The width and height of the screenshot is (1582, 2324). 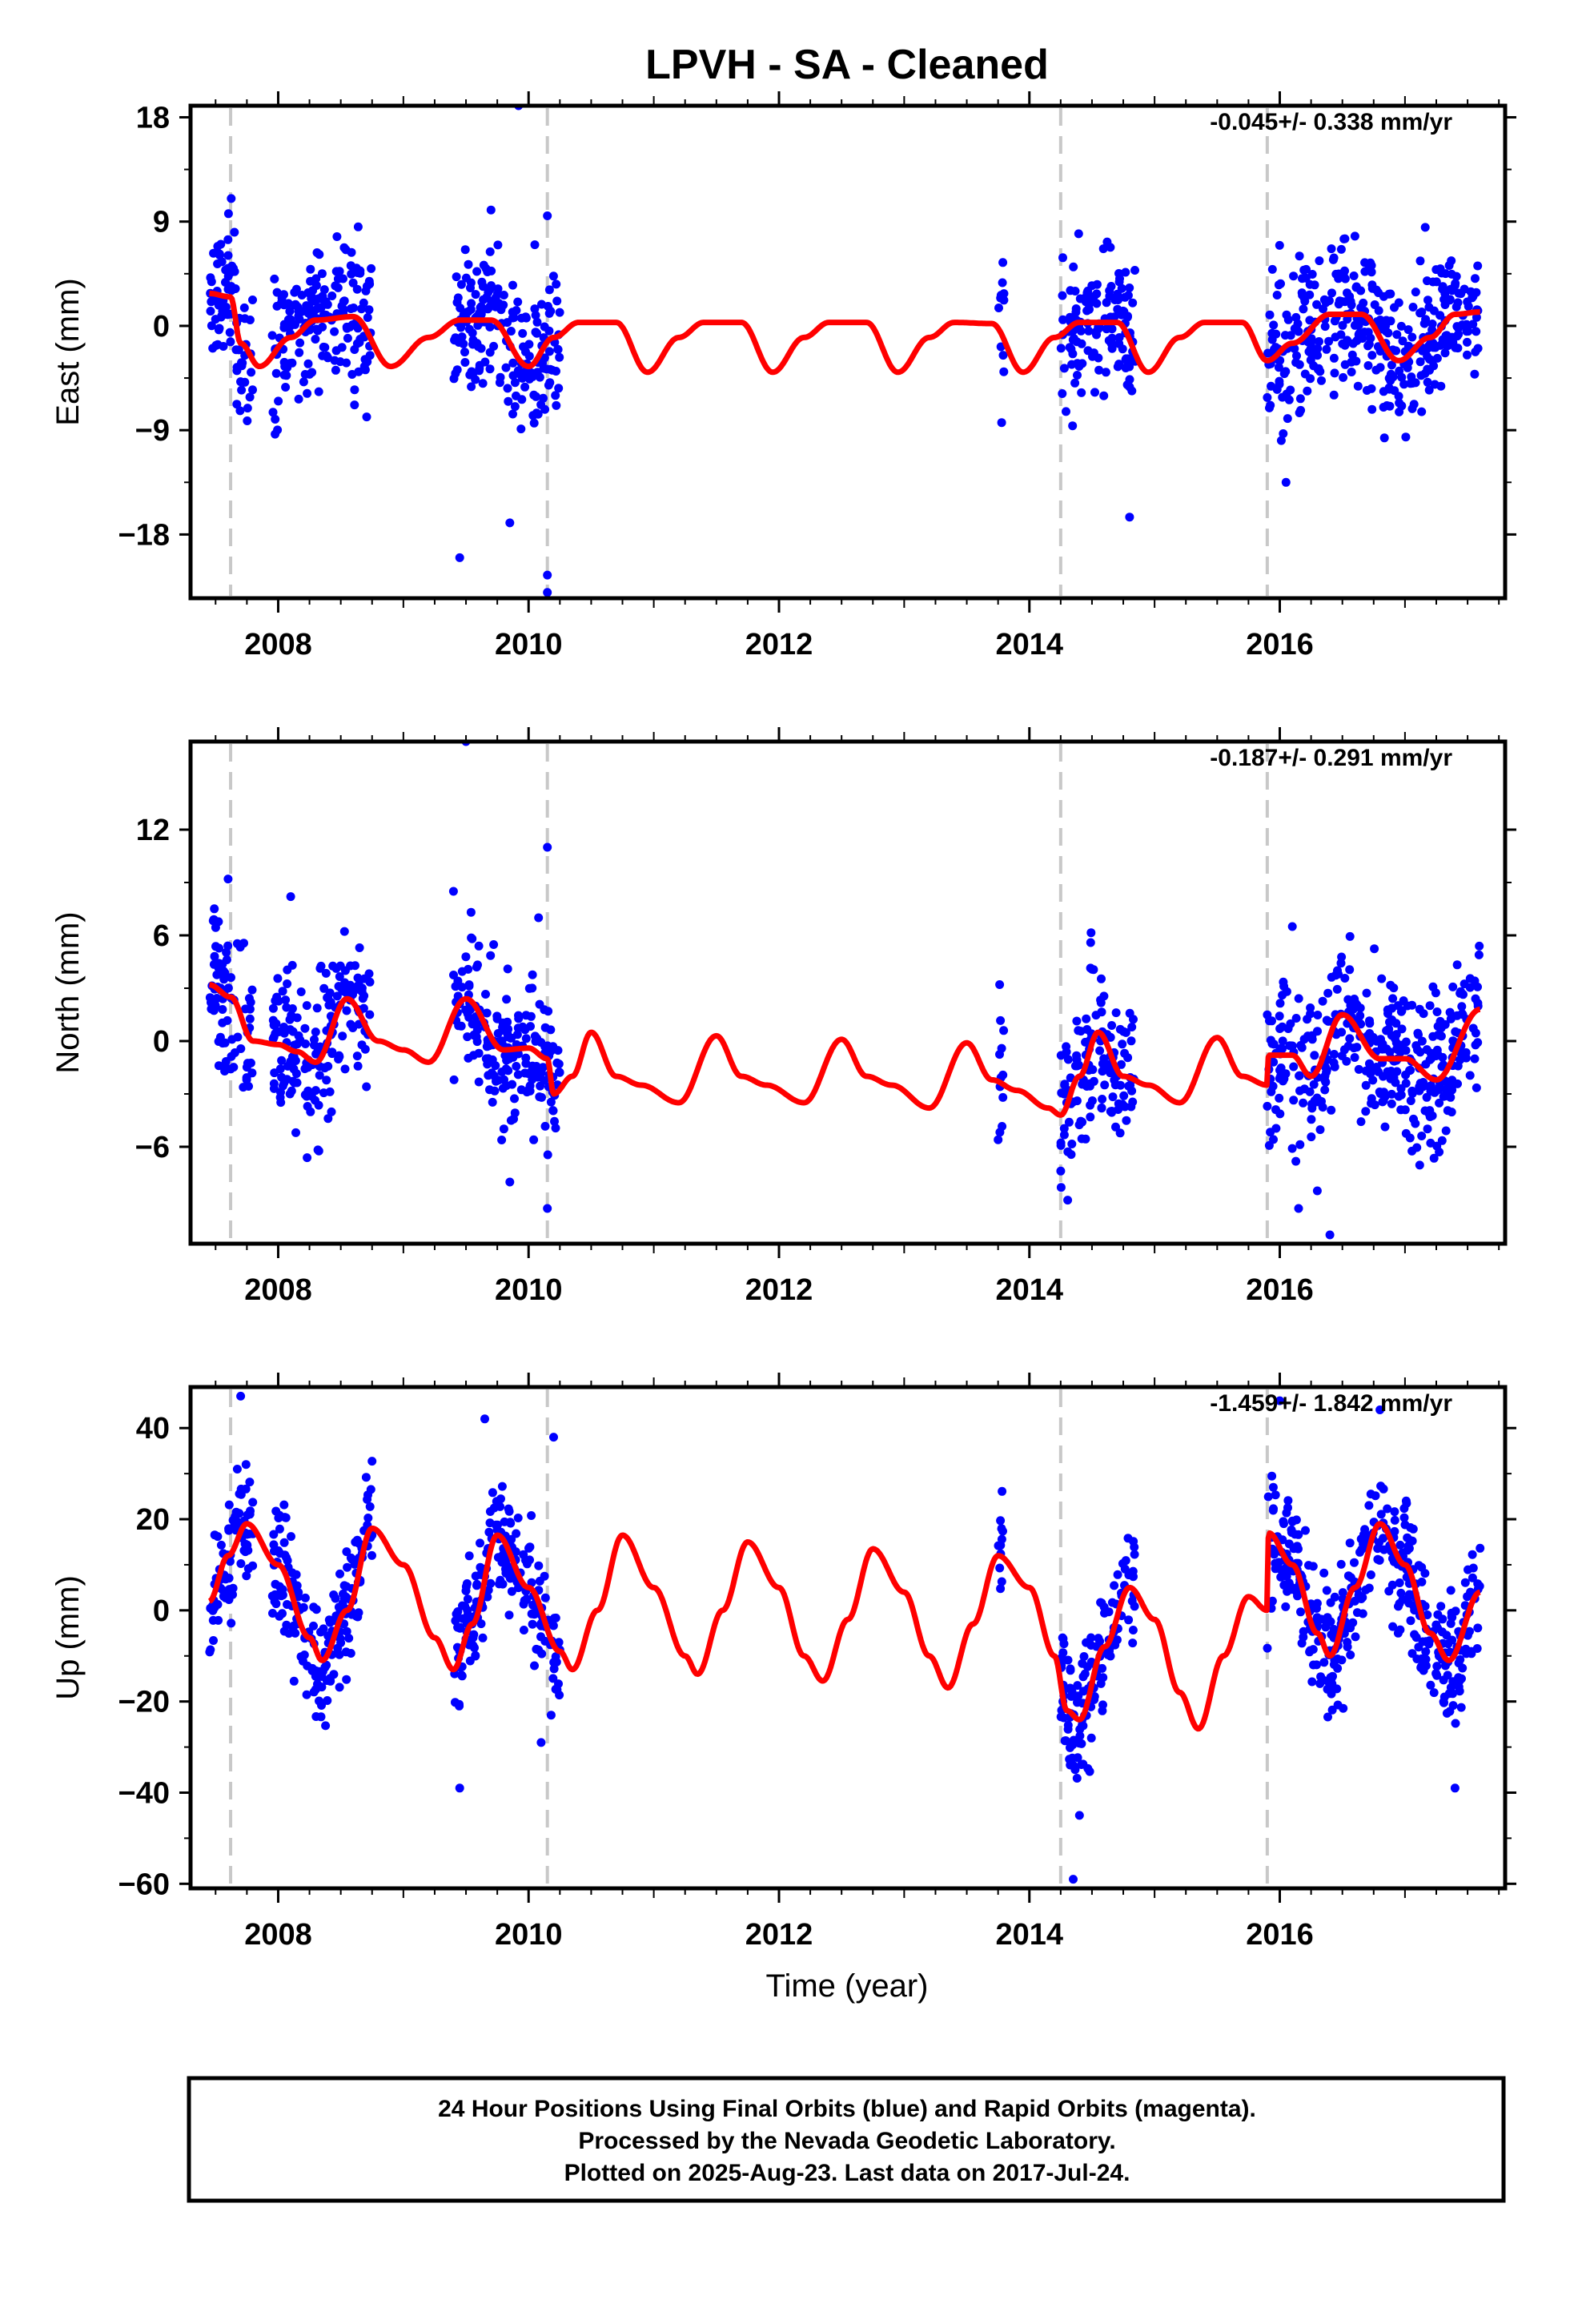 I want to click on x-tick-label: 2010, so click(x=529, y=1935).